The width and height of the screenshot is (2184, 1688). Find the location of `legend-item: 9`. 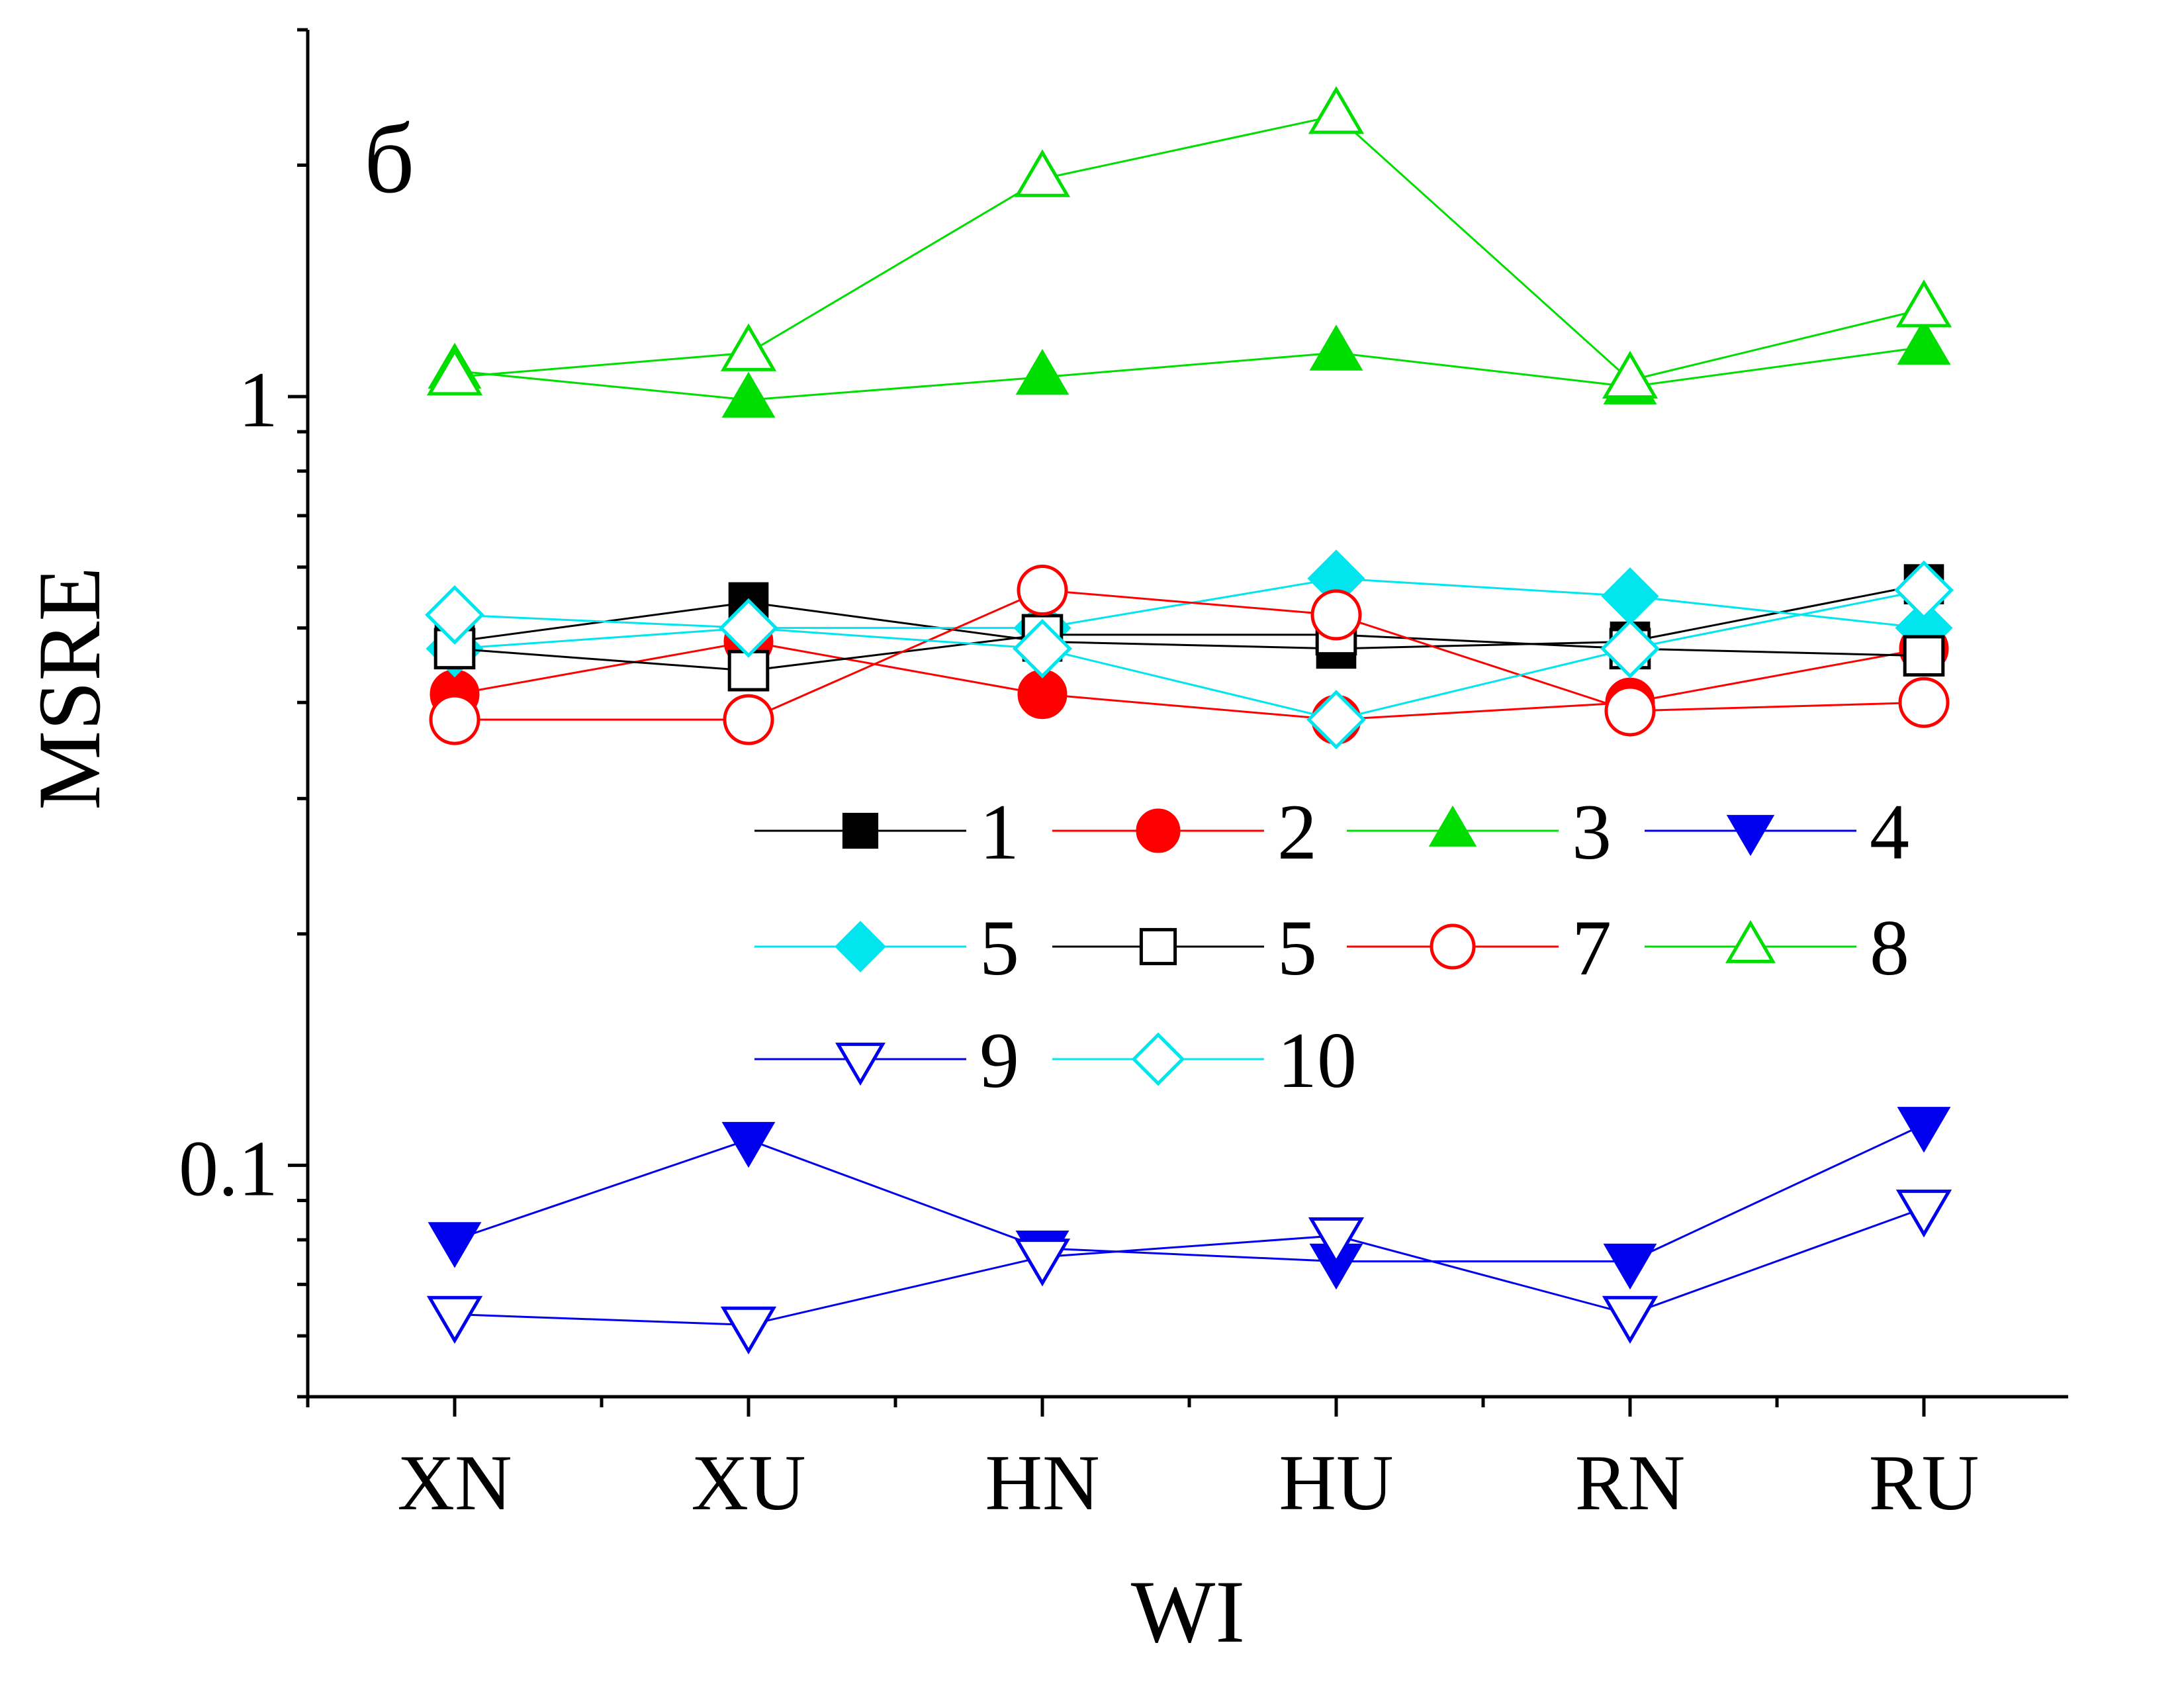

legend-item: 9 is located at coordinates (886, 1060).